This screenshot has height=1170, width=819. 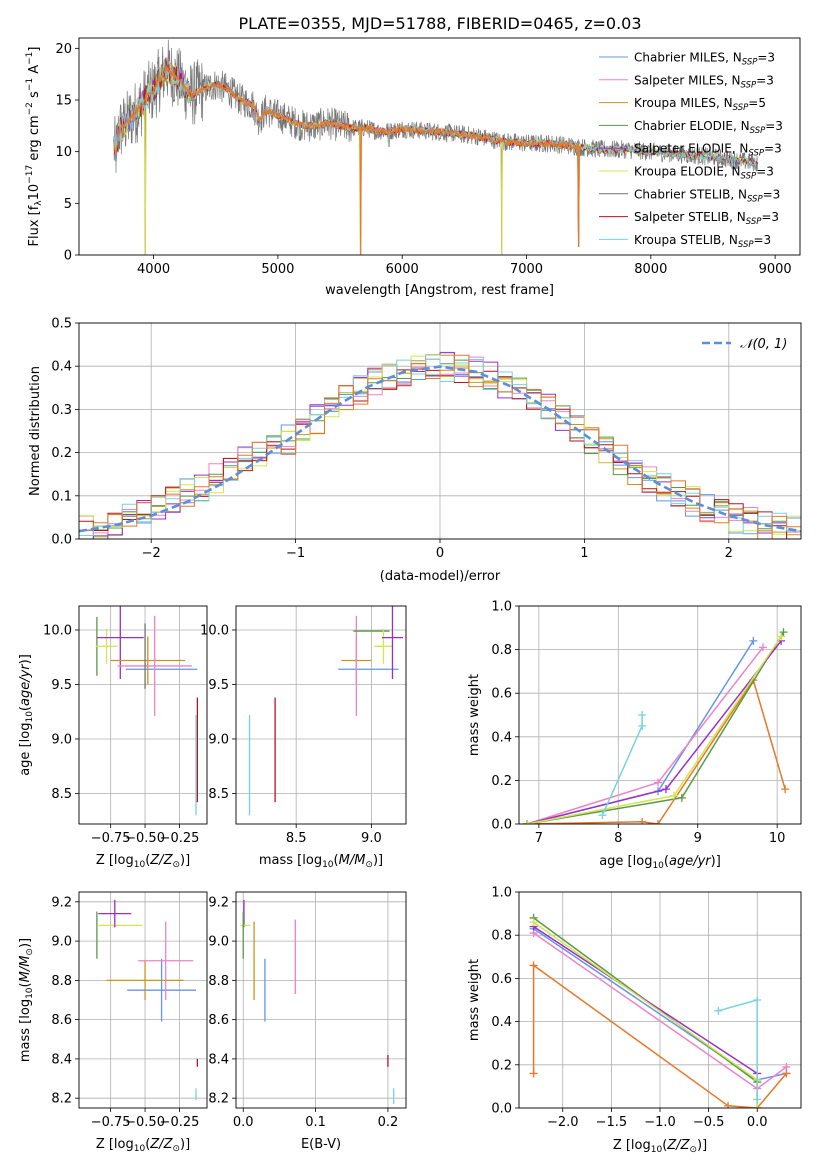 What do you see at coordinates (704, 59) in the screenshot?
I see `legend-label: Chabrier MILES, NSSP=3` at bounding box center [704, 59].